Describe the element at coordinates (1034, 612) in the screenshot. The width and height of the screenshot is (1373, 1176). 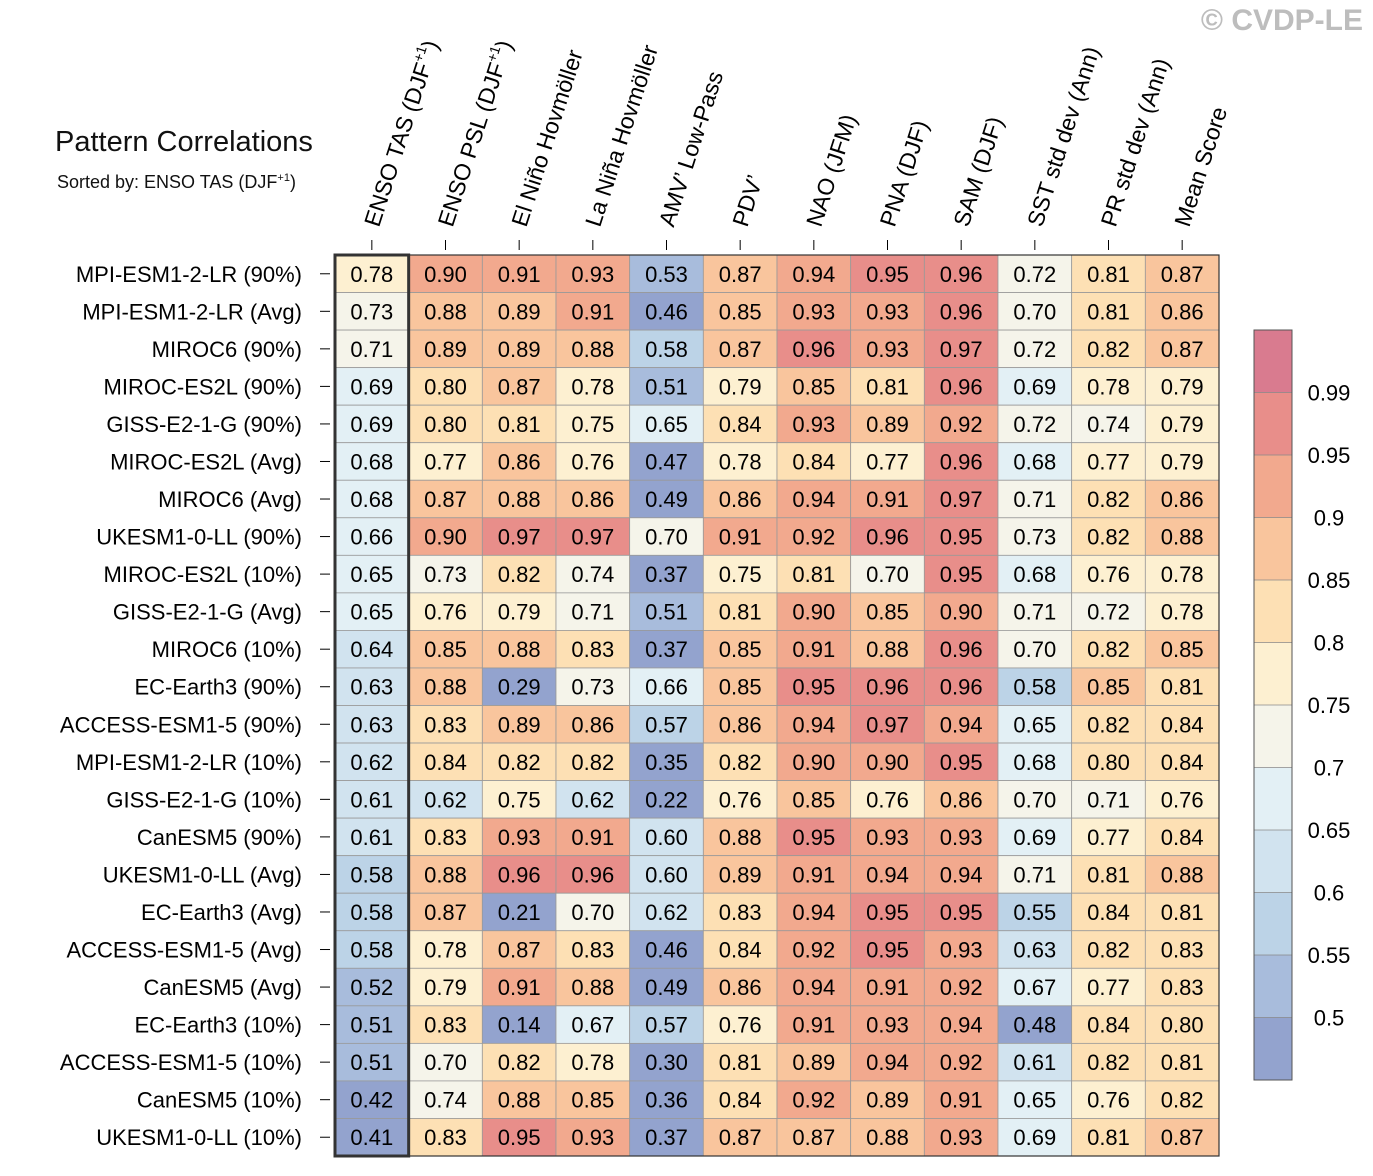
I see `cell-value: 0.71` at that location.